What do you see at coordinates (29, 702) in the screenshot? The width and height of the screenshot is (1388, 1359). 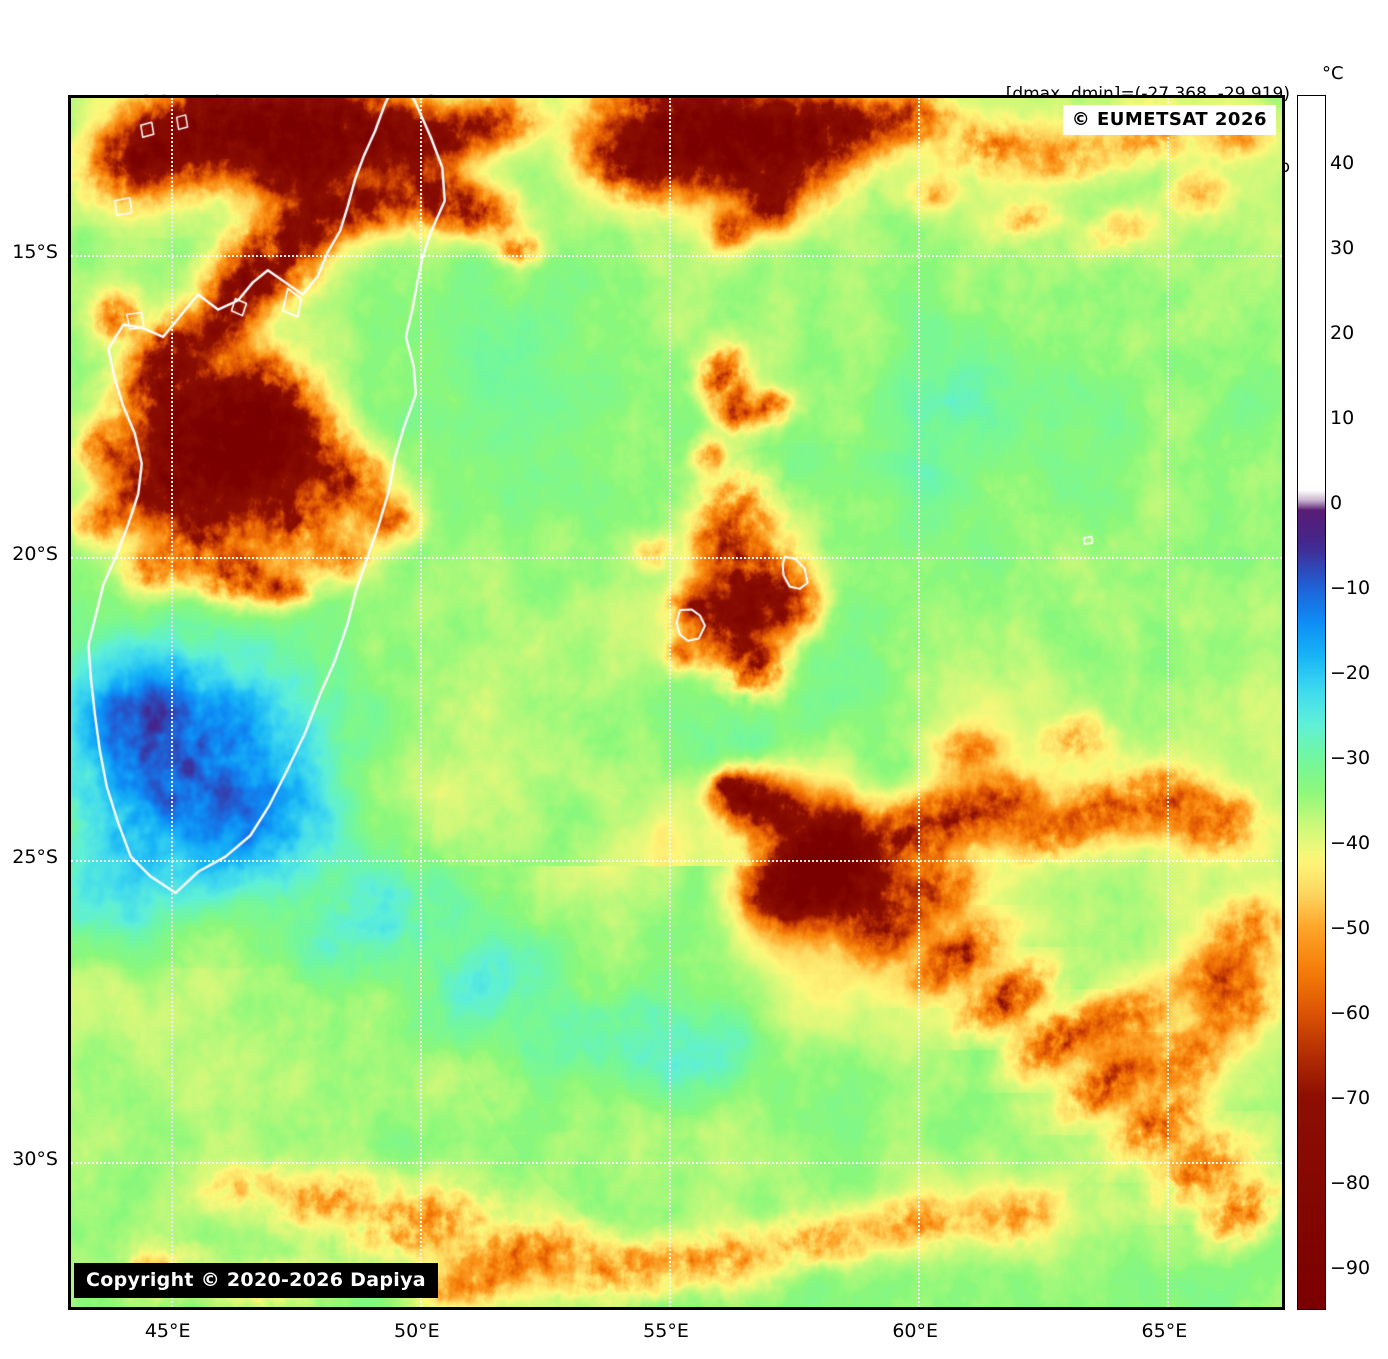 I see `latitude-axis: 15°S 20°S 25°S 30°S` at bounding box center [29, 702].